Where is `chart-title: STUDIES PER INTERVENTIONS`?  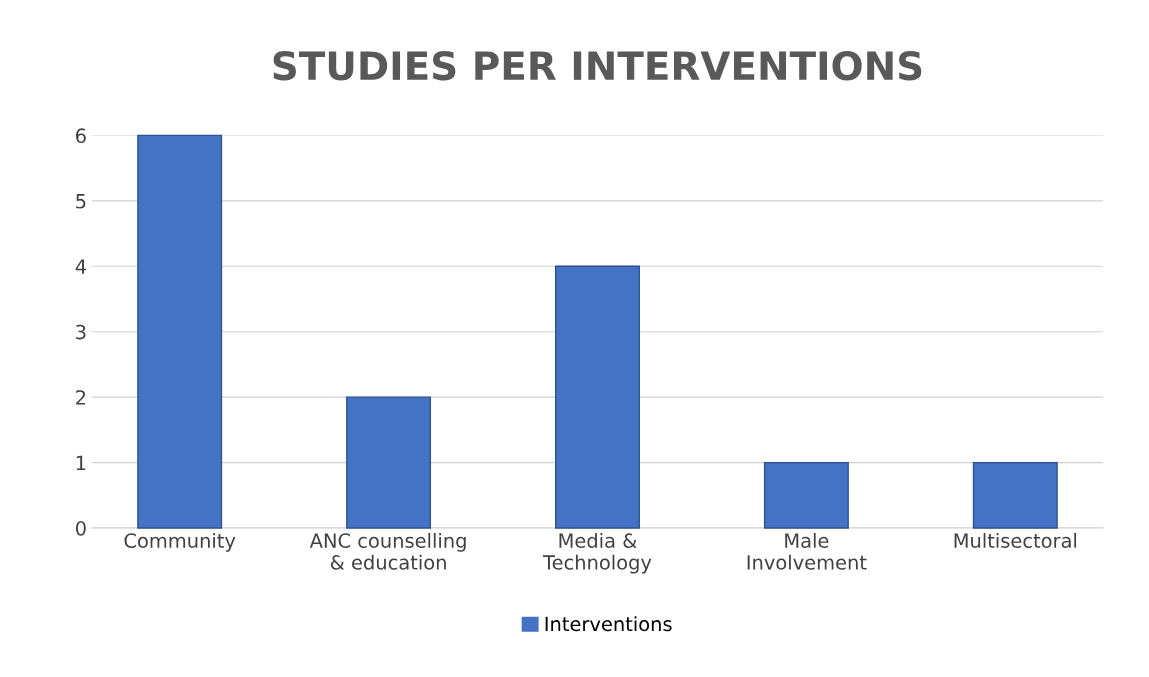 chart-title: STUDIES PER INTERVENTIONS is located at coordinates (597, 65).